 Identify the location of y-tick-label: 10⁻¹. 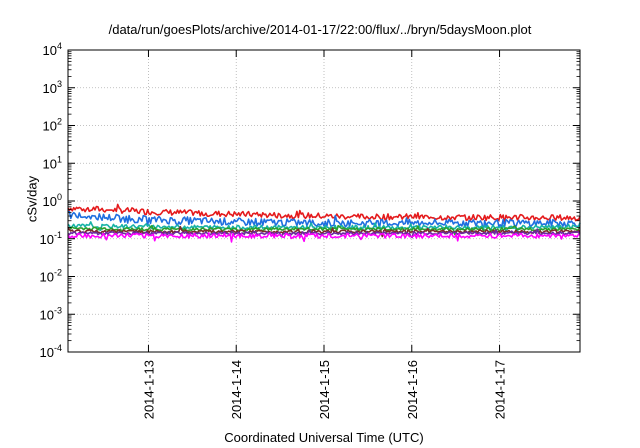
(51, 238).